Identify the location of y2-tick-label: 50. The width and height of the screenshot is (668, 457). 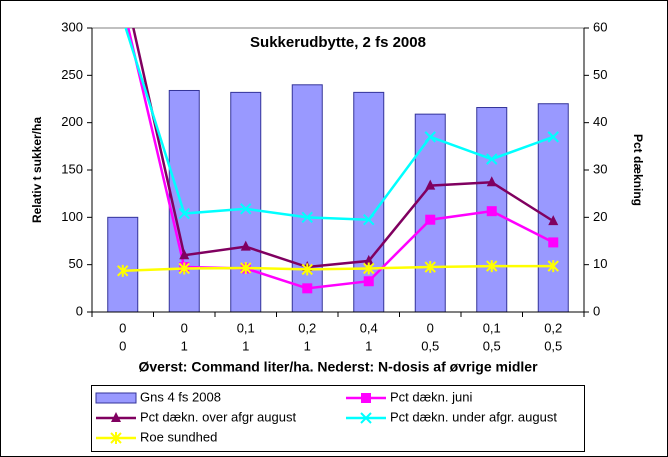
(600, 74).